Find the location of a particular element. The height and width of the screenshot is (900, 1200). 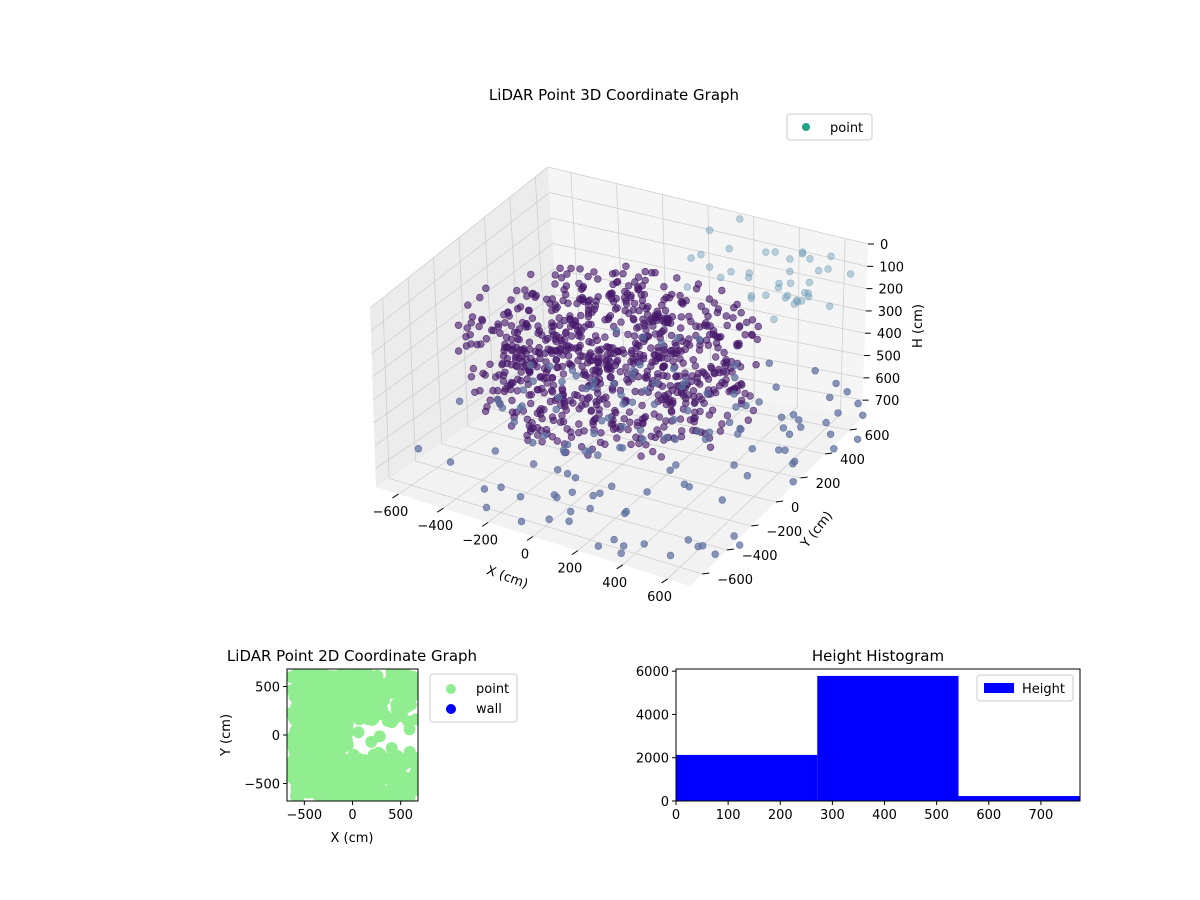

chart-3d-back-pane is located at coordinates (708, 292).